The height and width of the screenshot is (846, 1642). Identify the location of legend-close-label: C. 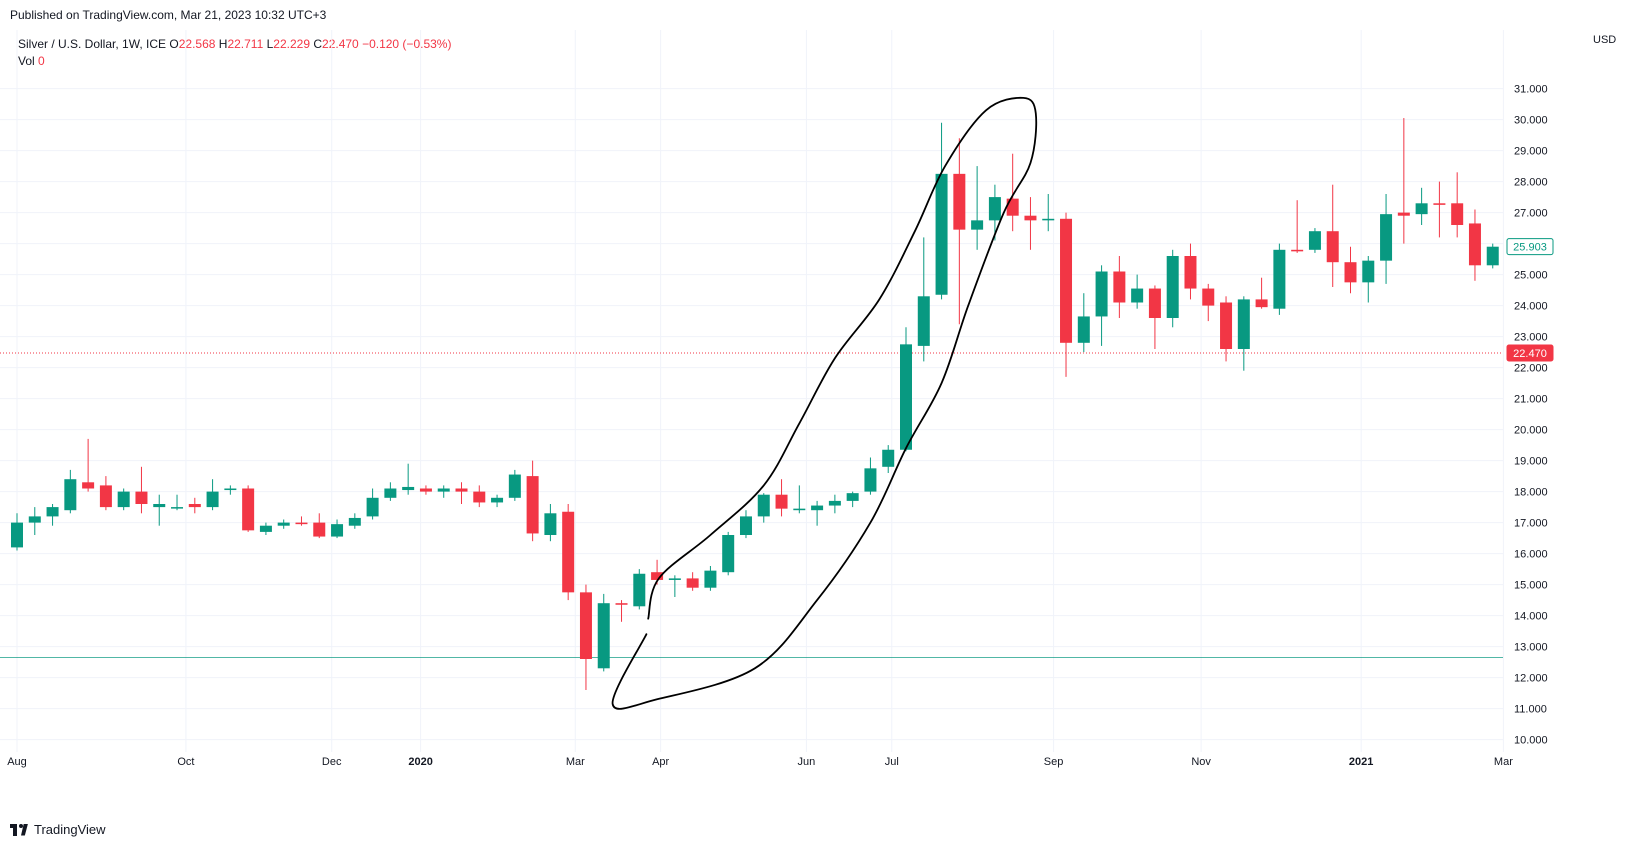
(318, 44).